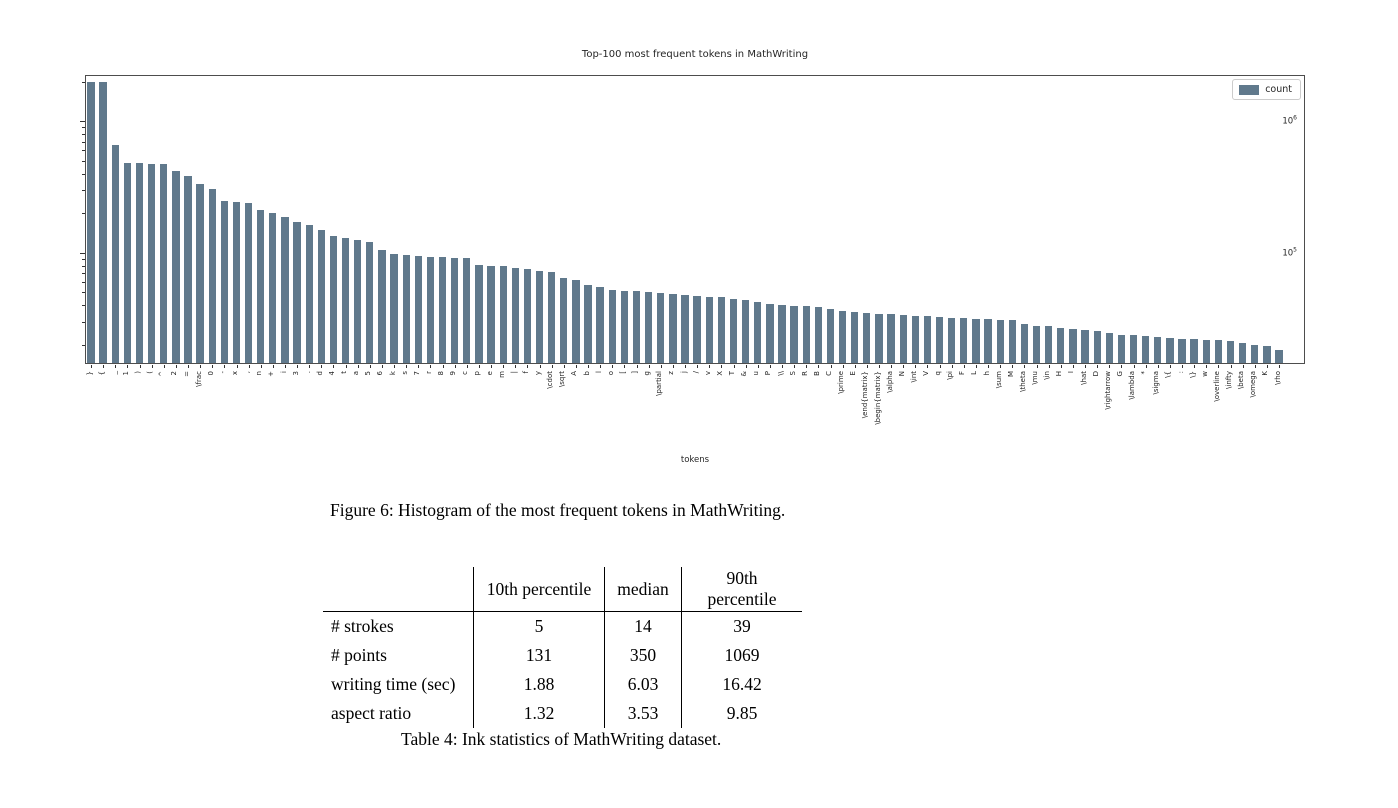  Describe the element at coordinates (1168, 374) in the screenshot. I see `x-tick-label: \{` at that location.